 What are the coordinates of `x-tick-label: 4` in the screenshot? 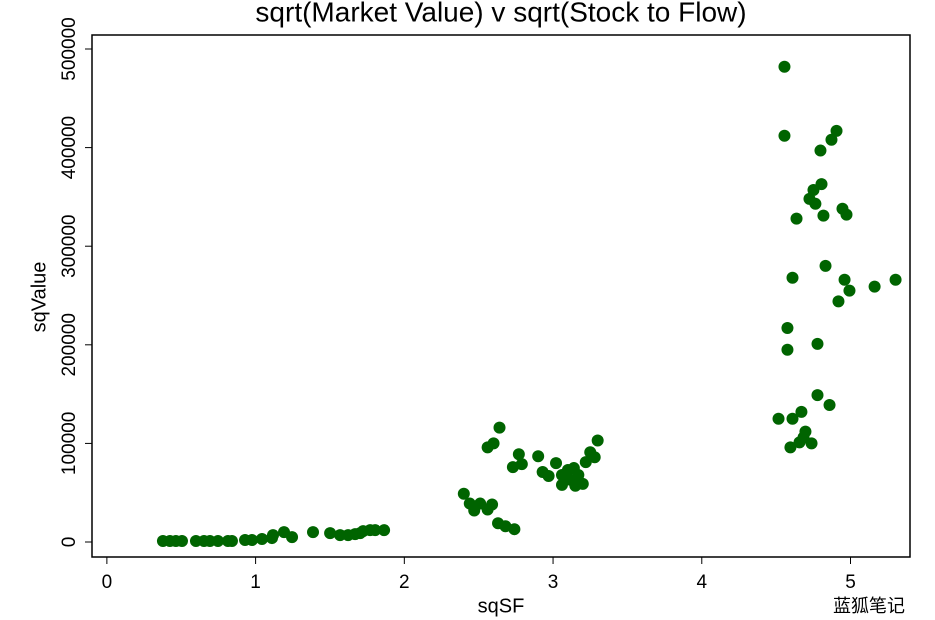 It's located at (701, 582).